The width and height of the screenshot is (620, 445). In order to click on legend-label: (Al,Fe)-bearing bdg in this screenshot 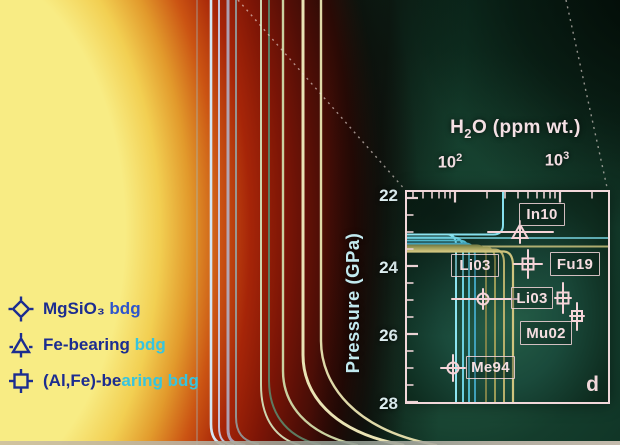, I will do `click(121, 381)`.